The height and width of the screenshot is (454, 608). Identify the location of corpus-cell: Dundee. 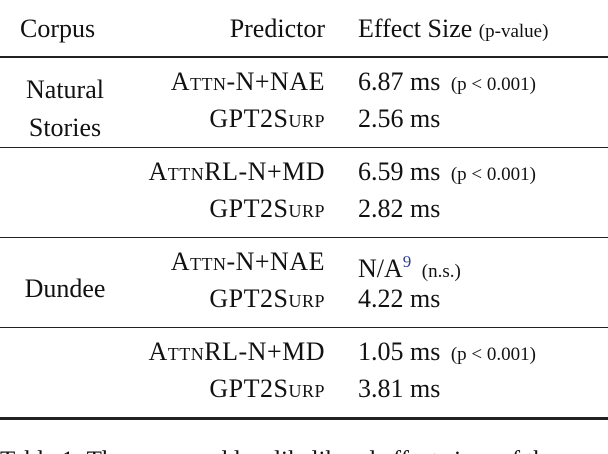
(65, 288).